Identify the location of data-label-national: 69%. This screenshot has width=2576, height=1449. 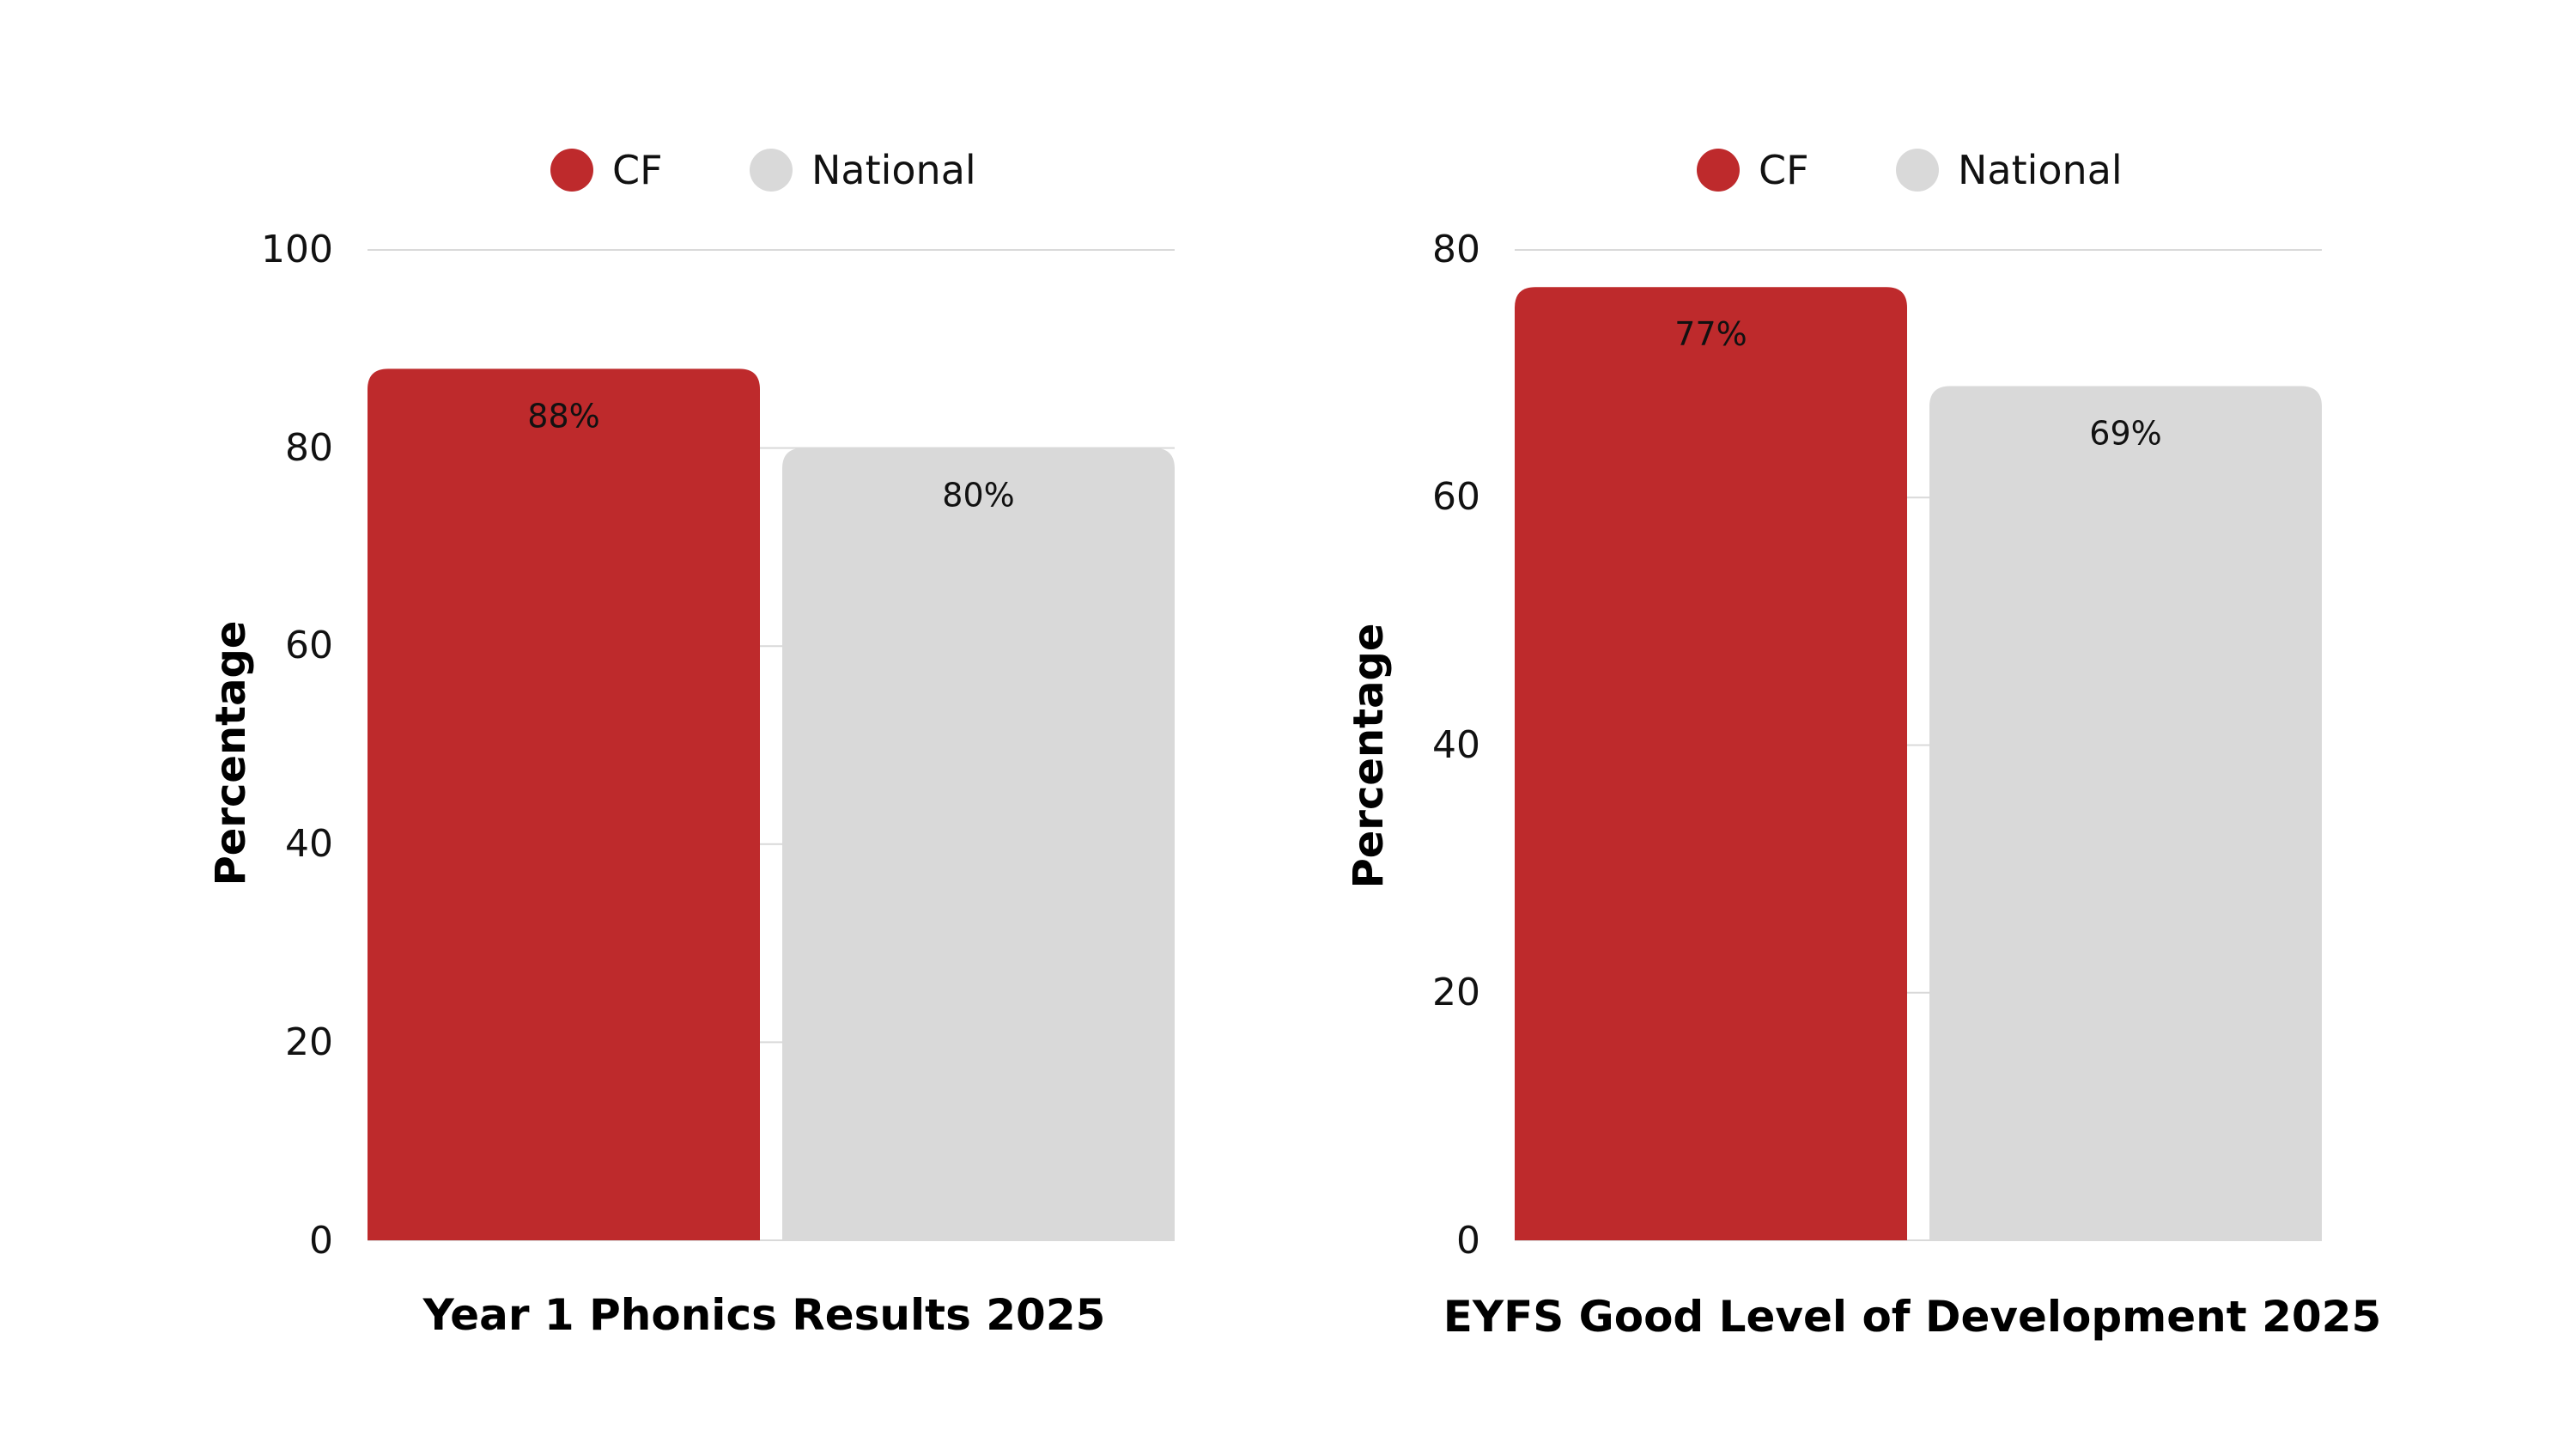
(2125, 434).